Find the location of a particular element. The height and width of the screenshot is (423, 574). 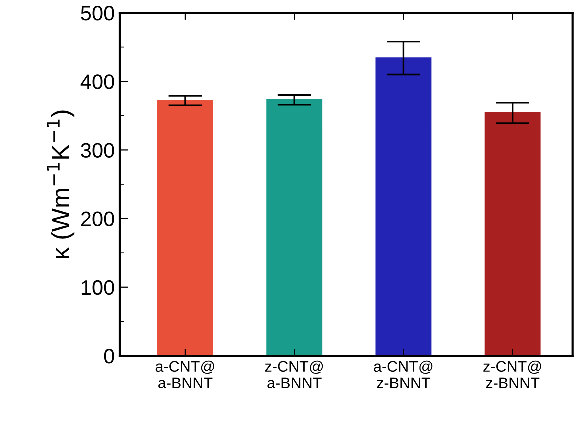

y-tick-label: 0 is located at coordinates (109, 356).